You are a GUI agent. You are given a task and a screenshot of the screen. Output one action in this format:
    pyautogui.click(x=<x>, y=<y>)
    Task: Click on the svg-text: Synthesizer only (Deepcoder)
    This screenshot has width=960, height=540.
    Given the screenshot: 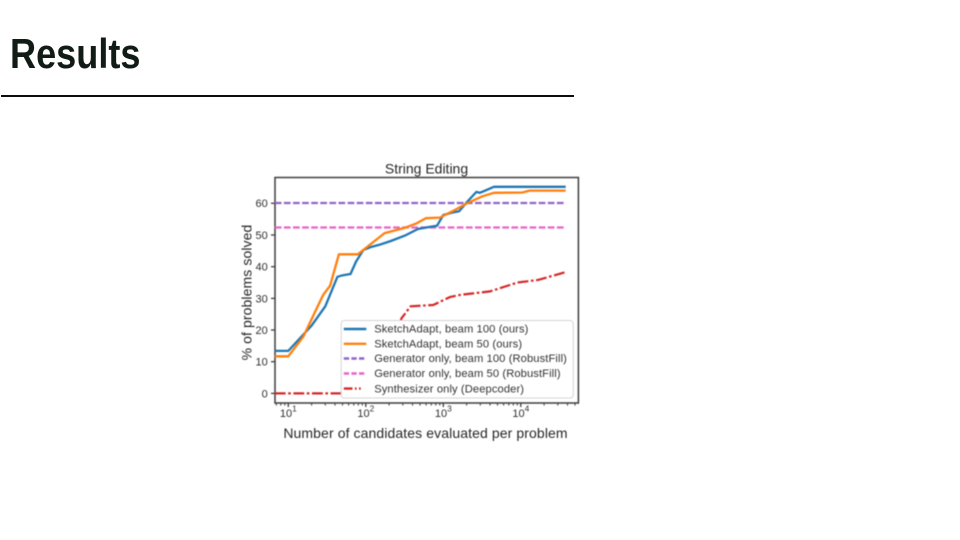 What is the action you would take?
    pyautogui.click(x=449, y=389)
    